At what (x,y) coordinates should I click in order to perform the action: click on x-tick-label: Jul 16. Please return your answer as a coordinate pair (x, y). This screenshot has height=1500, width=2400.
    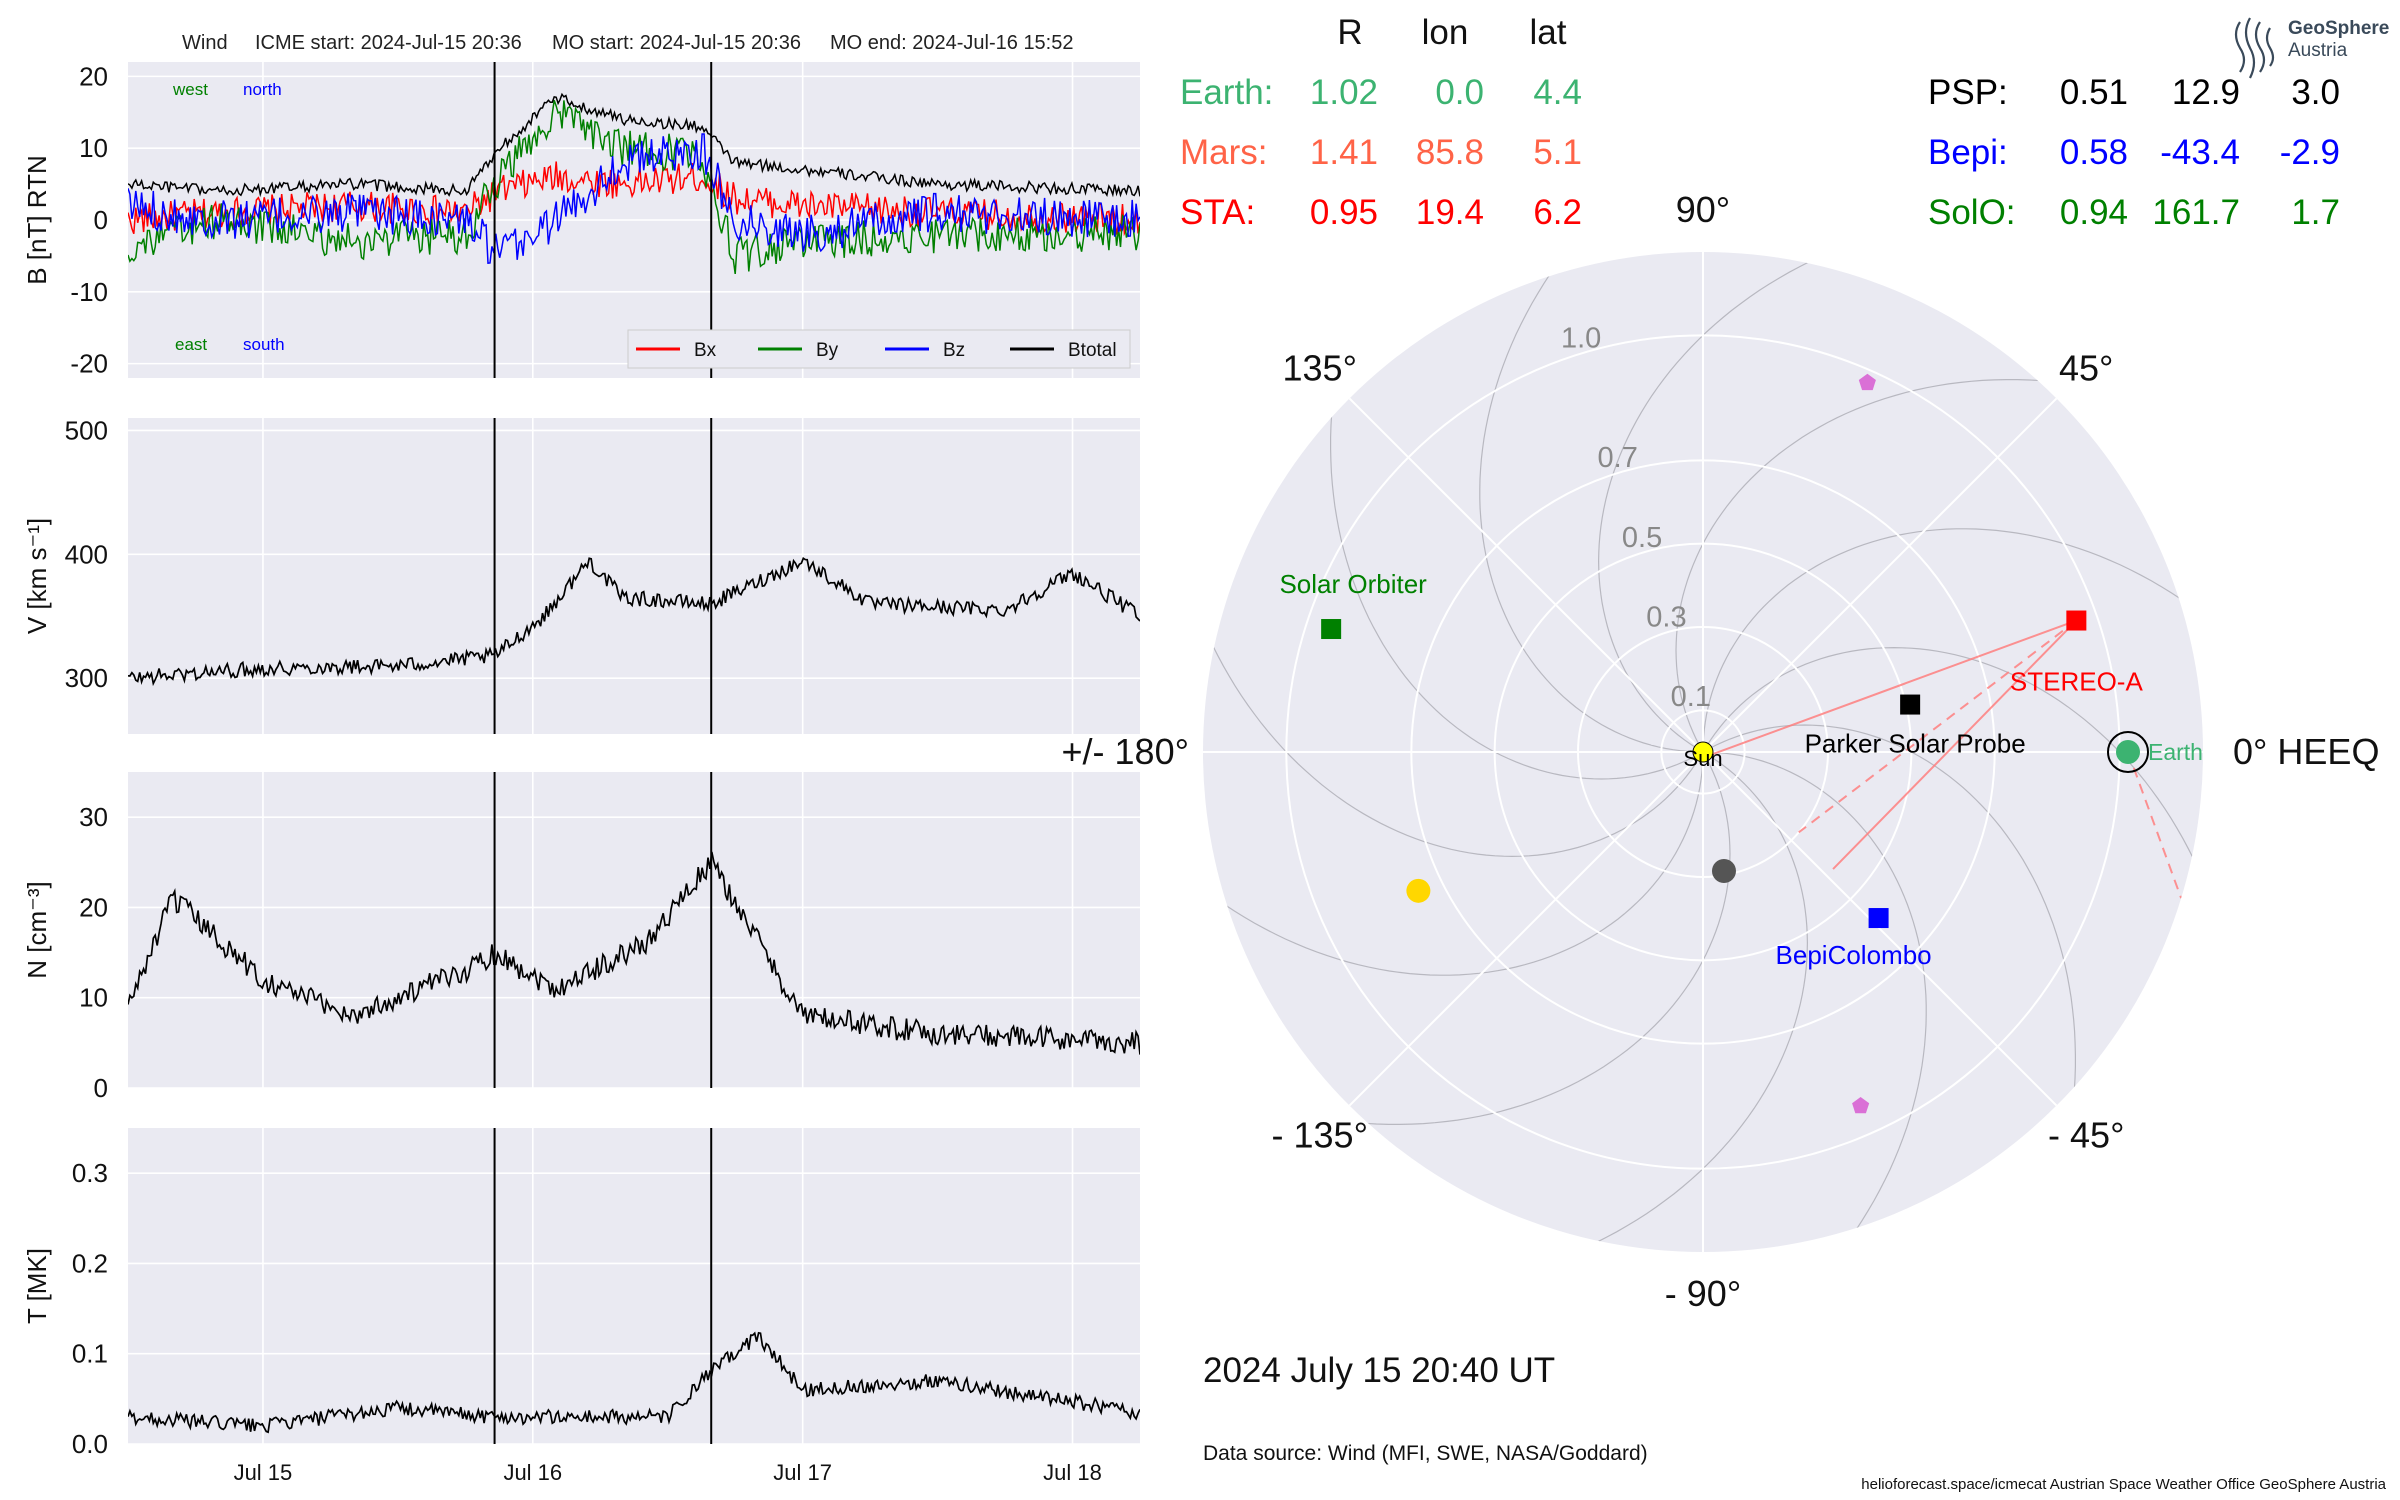
    Looking at the image, I should click on (532, 1472).